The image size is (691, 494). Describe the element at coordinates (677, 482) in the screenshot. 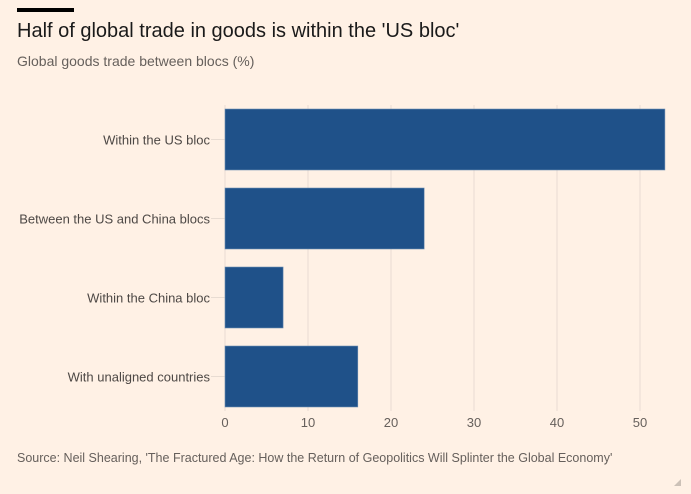

I see `resize-handle-icon` at that location.